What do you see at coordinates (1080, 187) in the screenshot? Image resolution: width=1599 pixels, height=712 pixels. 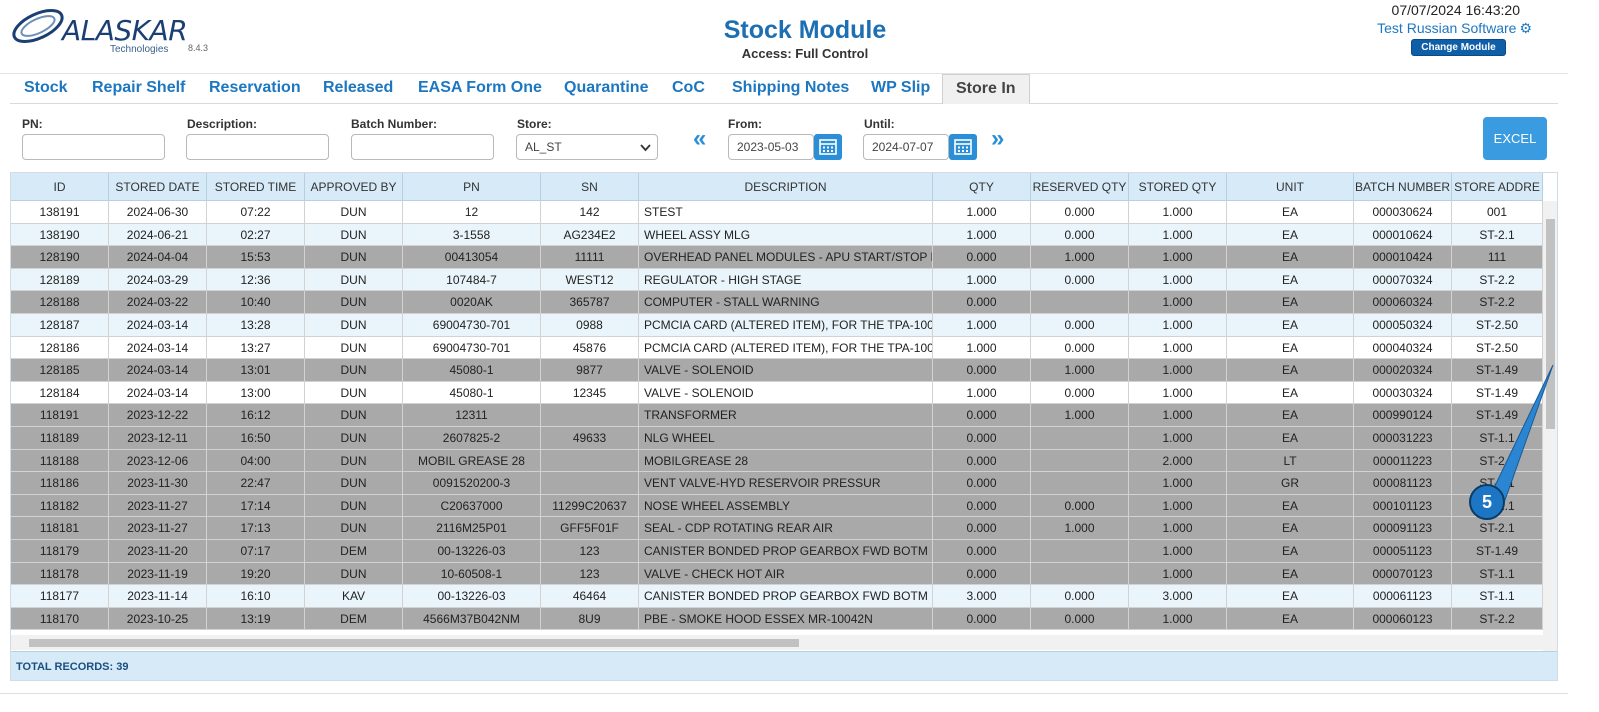 I see `column-header-reserved-qty: RESERVED QTY` at bounding box center [1080, 187].